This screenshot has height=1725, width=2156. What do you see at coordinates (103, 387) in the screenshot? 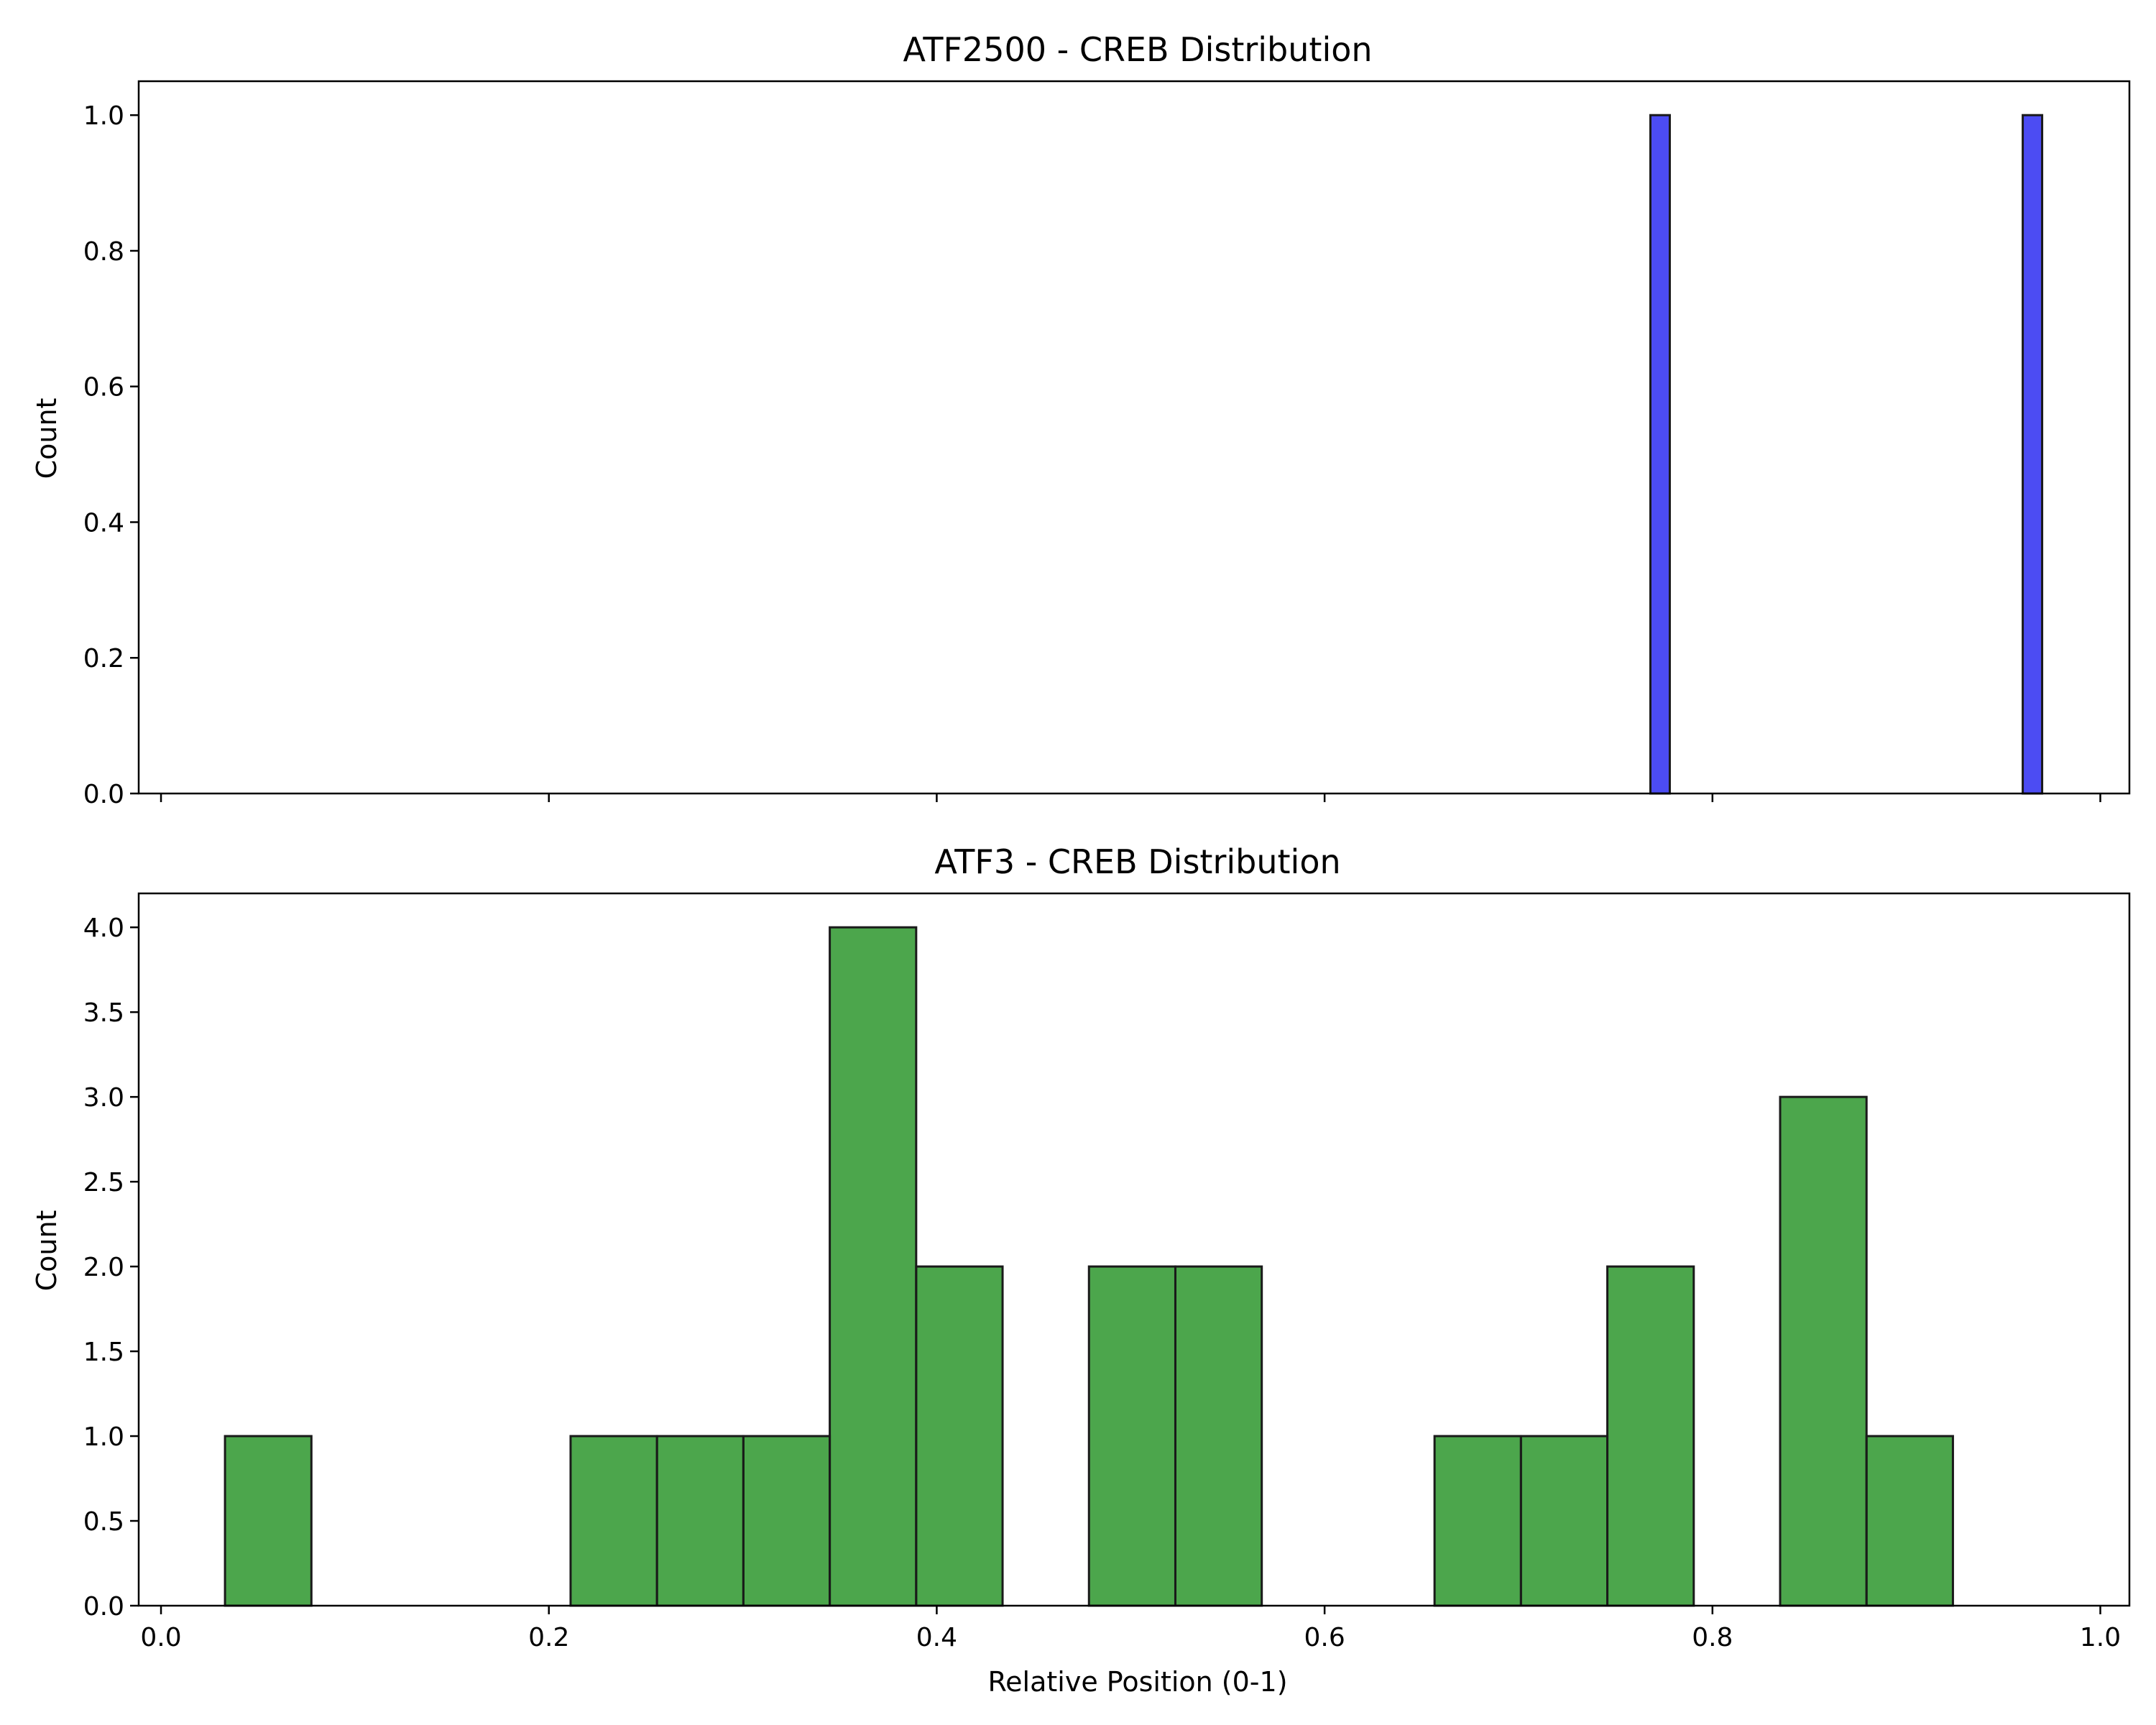
I see `top-y-tick-label-3: 0.6` at bounding box center [103, 387].